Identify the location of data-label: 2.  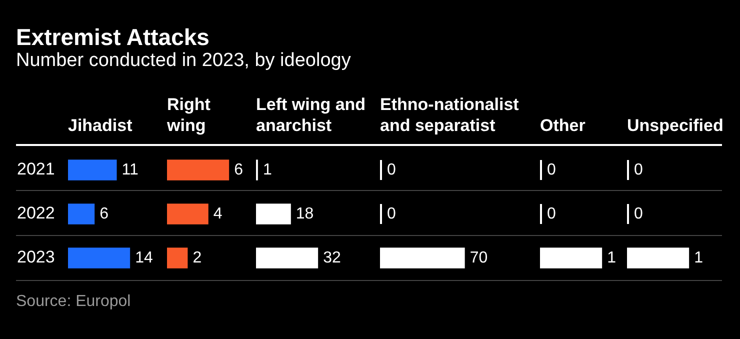
(197, 257).